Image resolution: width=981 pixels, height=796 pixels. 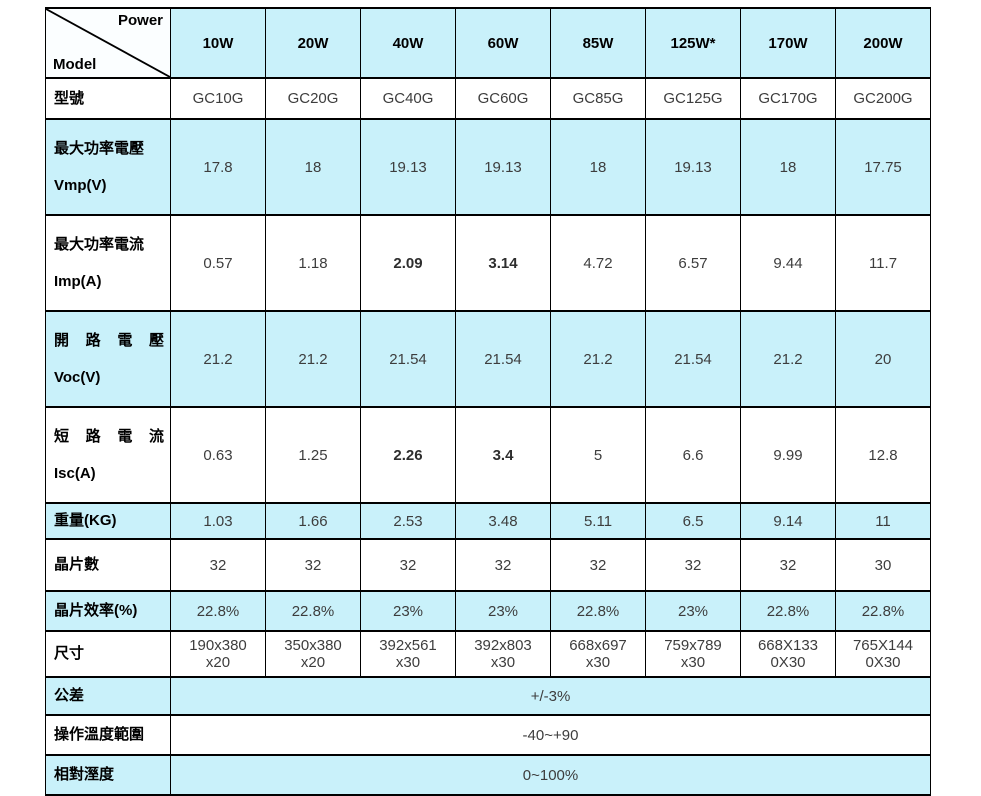 I want to click on spec-value-cell: 0.57, so click(x=218, y=263).